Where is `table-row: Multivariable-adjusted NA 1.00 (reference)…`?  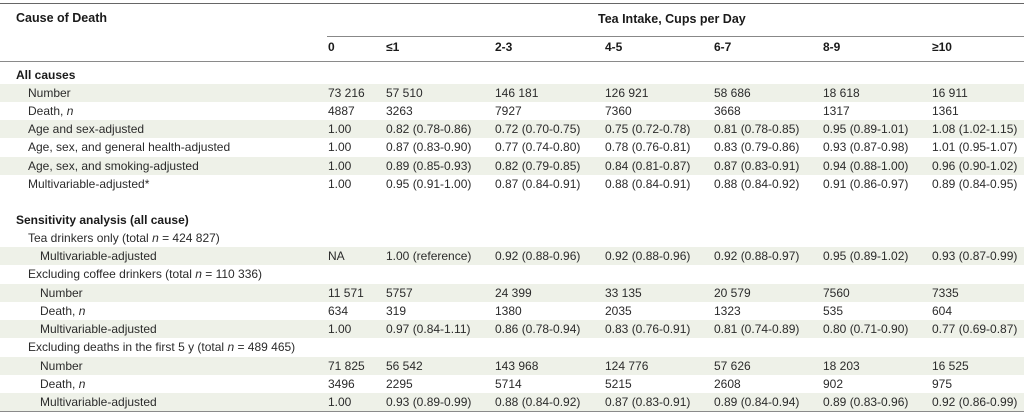
table-row: Multivariable-adjusted NA 1.00 (reference)… is located at coordinates (512, 256).